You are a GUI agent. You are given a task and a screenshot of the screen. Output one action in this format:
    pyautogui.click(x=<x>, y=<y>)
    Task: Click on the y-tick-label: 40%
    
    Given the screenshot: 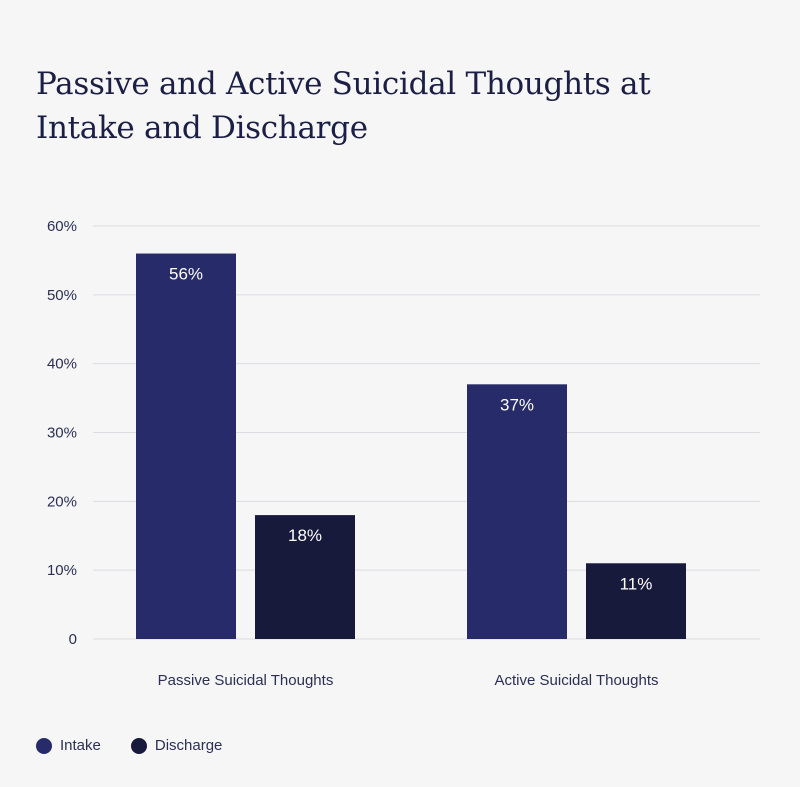 What is the action you would take?
    pyautogui.click(x=62, y=364)
    